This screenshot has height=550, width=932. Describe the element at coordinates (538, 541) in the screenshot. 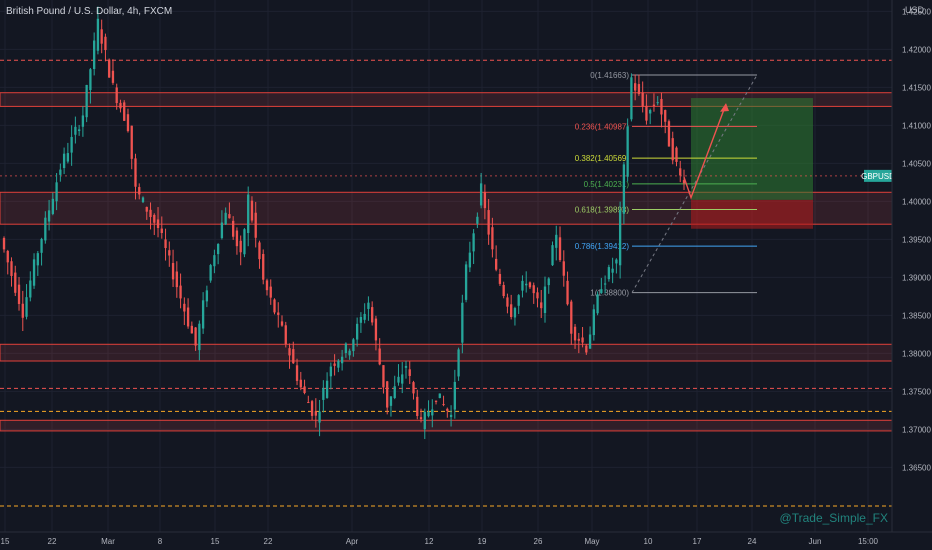

I see `time-tick-label: 26` at that location.